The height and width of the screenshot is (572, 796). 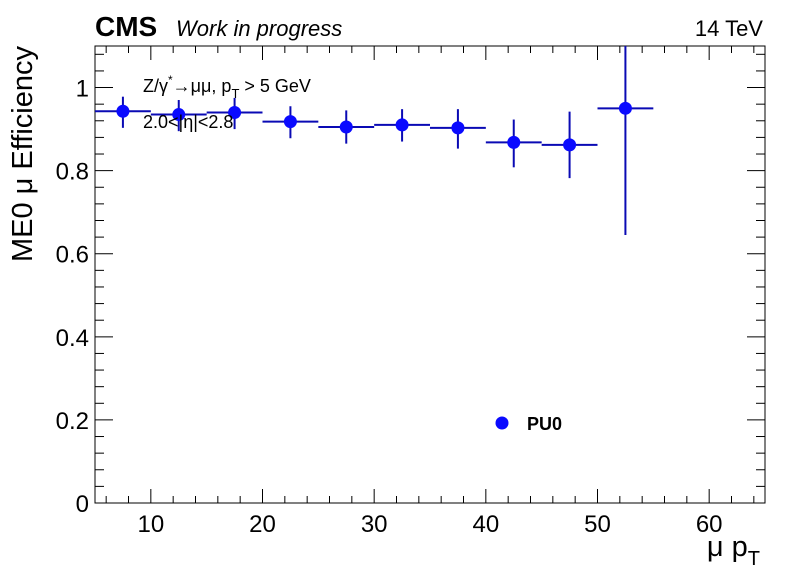 I want to click on process-annotation: Z/γ*→μμ, pT > 5 GeV, so click(x=227, y=87).